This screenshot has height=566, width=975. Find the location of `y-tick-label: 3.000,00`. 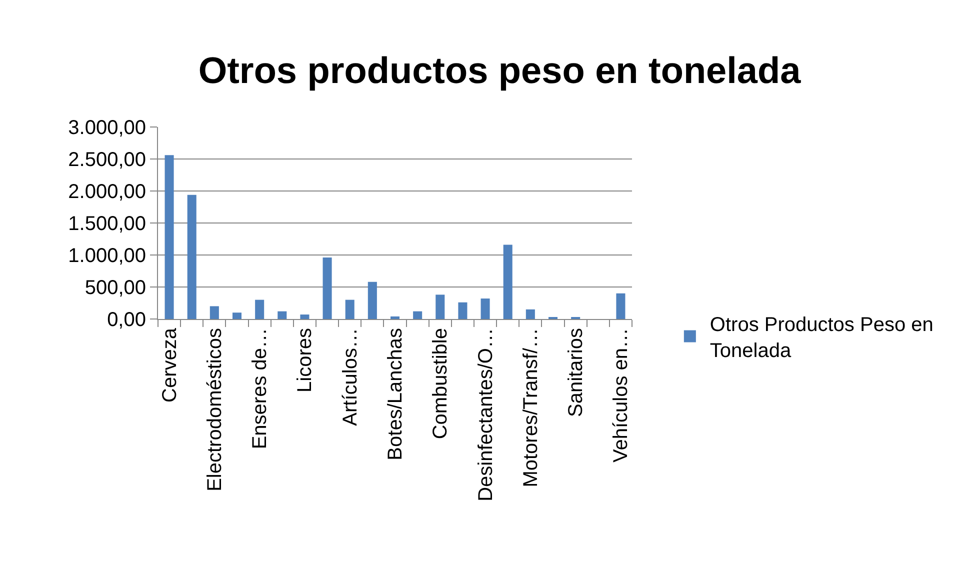

y-tick-label: 3.000,00 is located at coordinates (107, 128).